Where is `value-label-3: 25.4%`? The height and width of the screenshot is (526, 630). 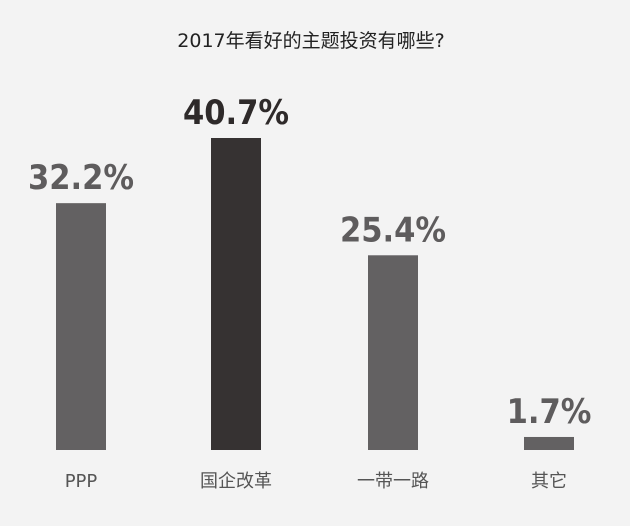
value-label-3: 25.4% is located at coordinates (393, 230).